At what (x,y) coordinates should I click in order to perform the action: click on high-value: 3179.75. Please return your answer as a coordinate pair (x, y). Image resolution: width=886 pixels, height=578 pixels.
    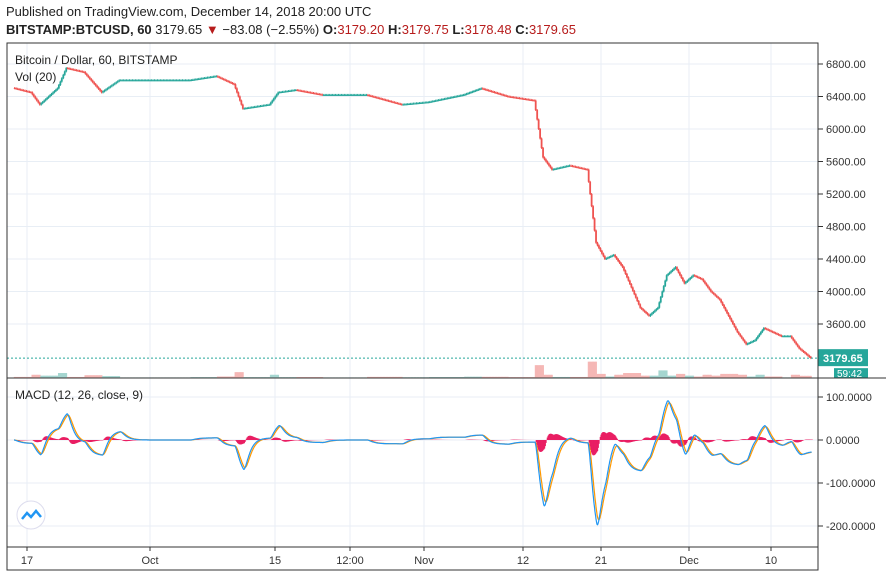
    Looking at the image, I should click on (425, 29).